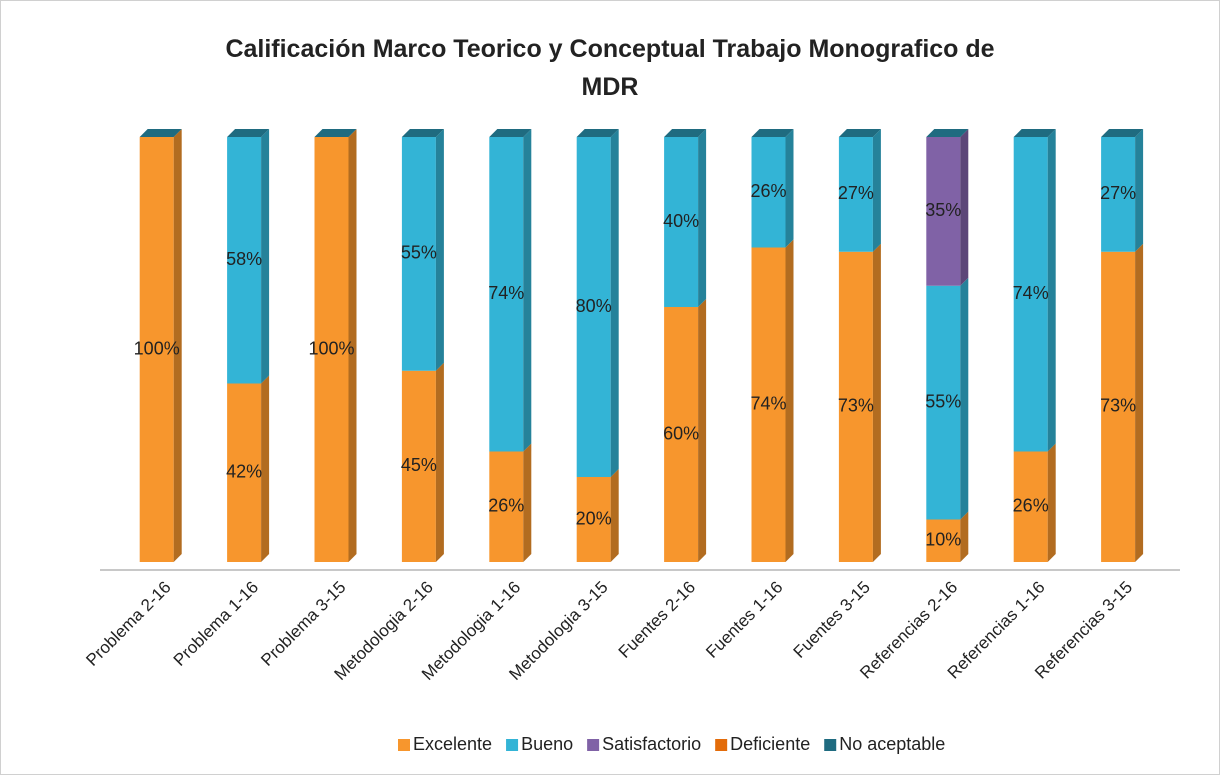  I want to click on data-label: 20%, so click(594, 518).